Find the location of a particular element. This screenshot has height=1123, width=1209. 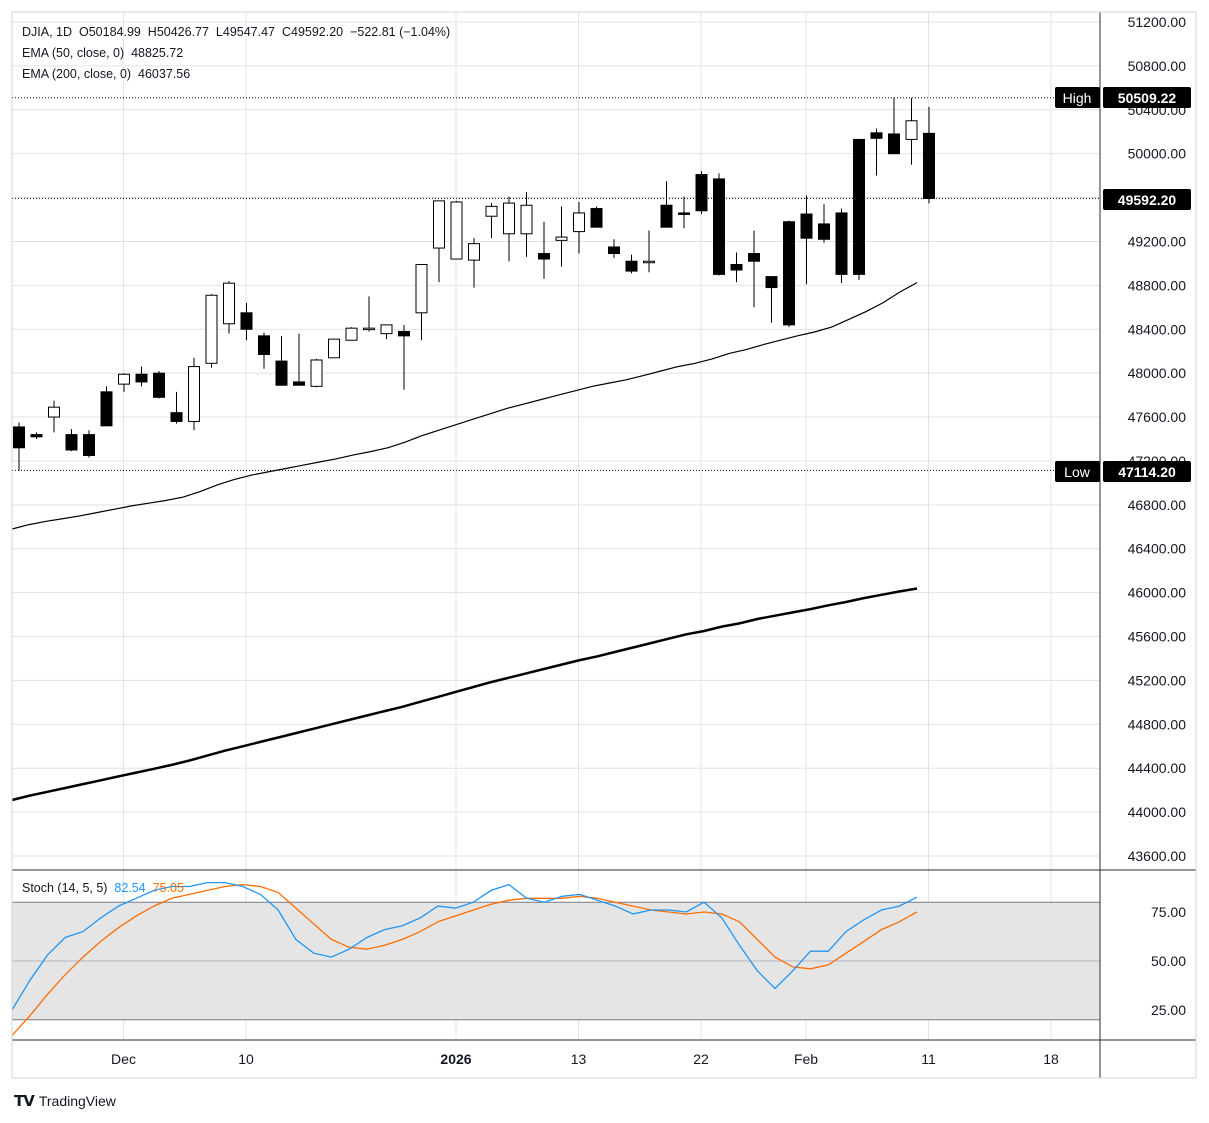

low-value-box is located at coordinates (1147, 471).